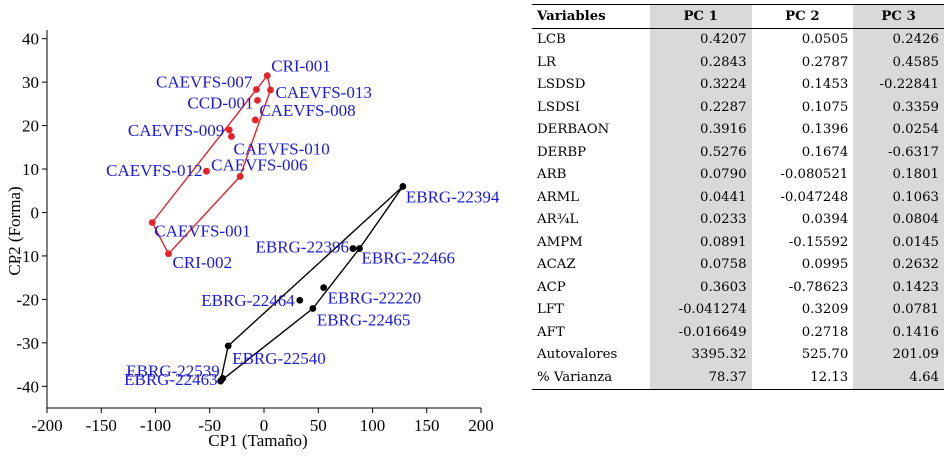  Describe the element at coordinates (561, 85) in the screenshot. I see `row-variable-cell: LSDSD` at that location.